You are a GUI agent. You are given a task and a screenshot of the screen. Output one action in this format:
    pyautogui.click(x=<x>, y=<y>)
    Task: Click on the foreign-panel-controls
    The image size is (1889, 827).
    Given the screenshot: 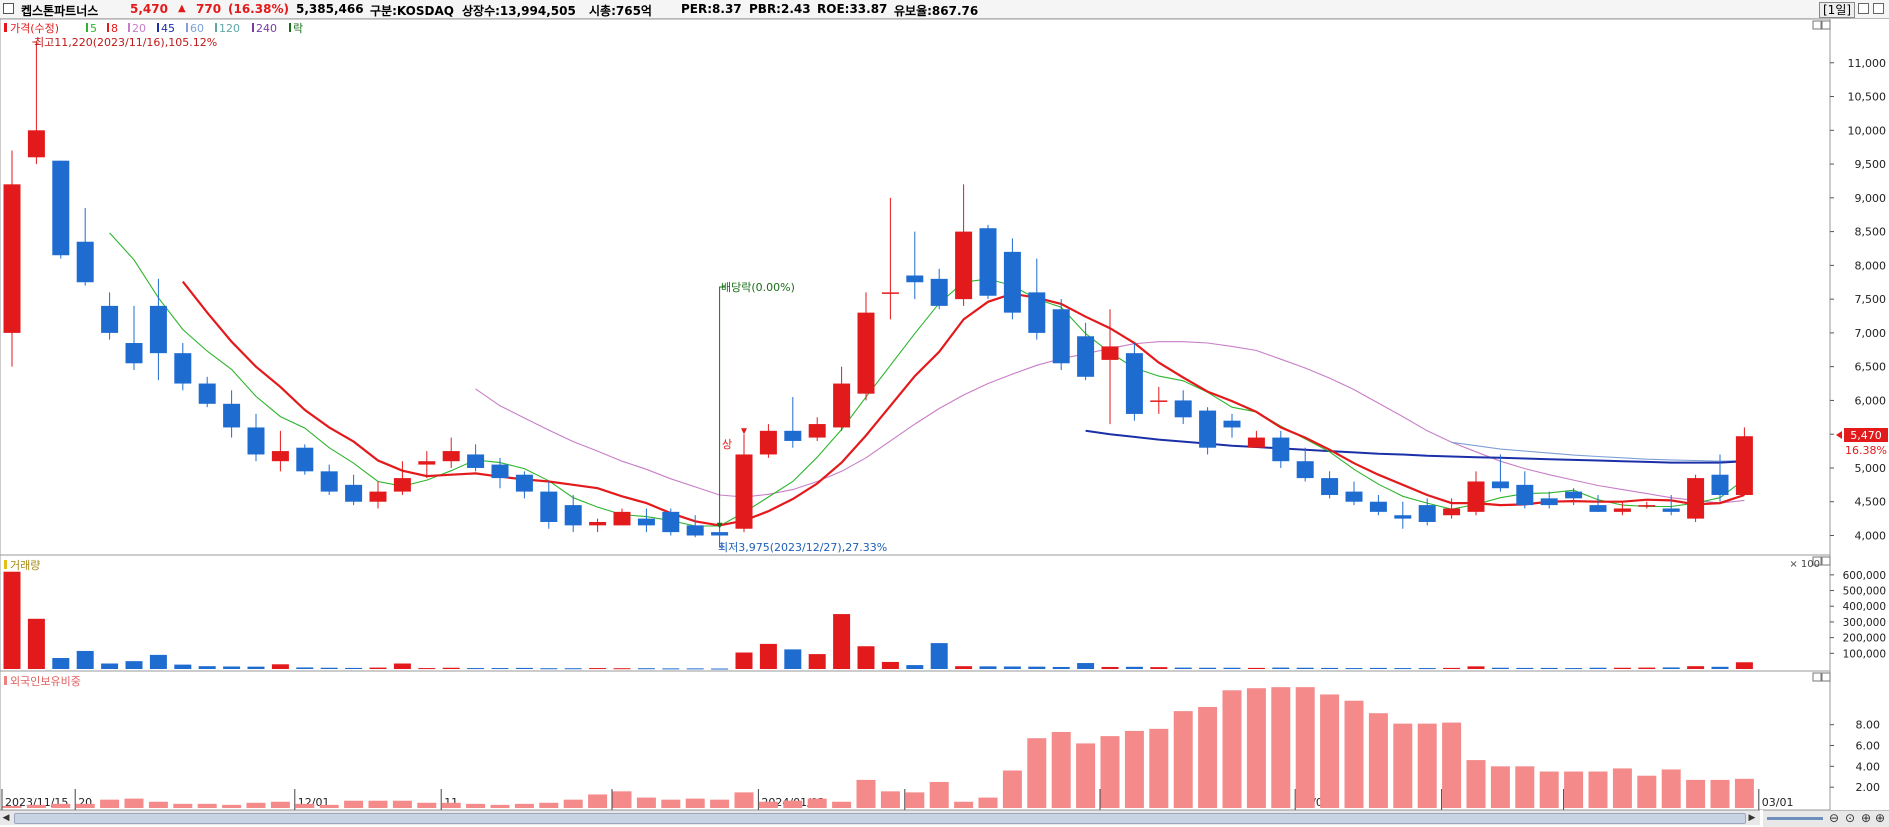 What is the action you would take?
    pyautogui.click(x=1821, y=677)
    